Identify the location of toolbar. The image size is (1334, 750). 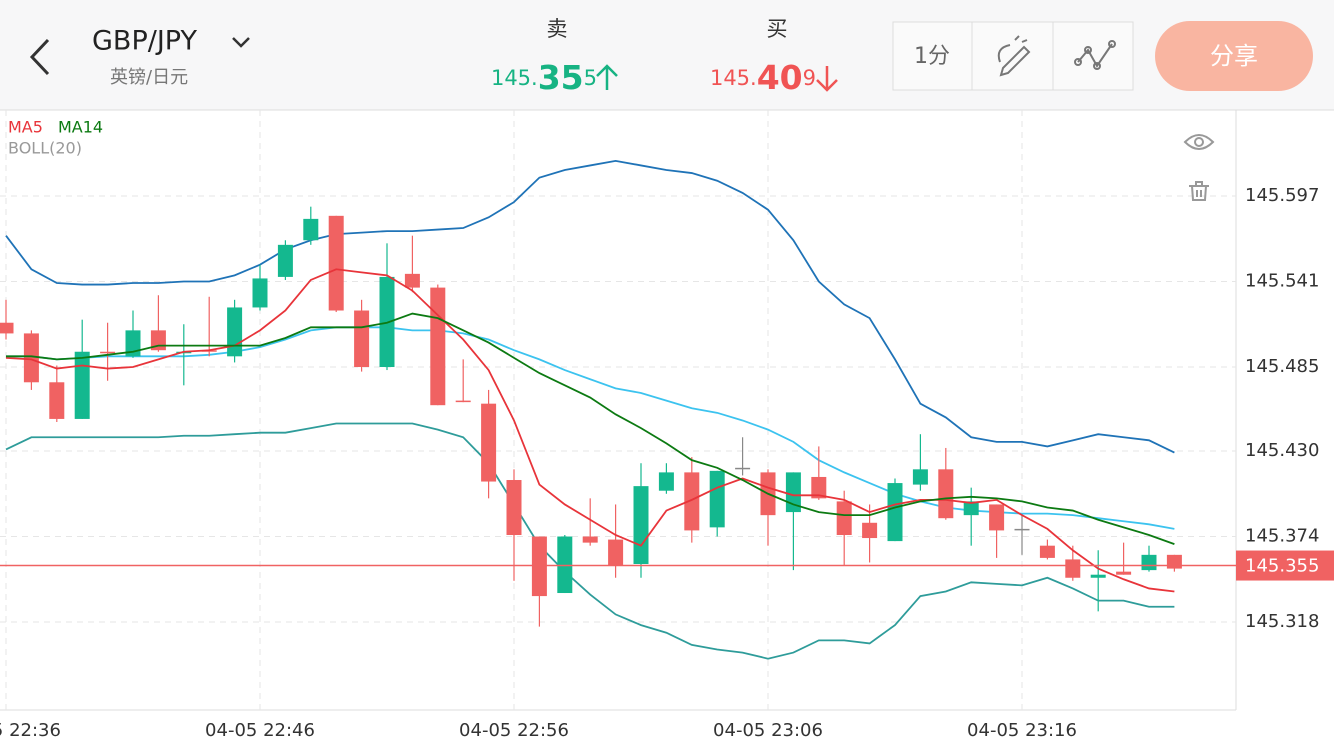
(1013, 56).